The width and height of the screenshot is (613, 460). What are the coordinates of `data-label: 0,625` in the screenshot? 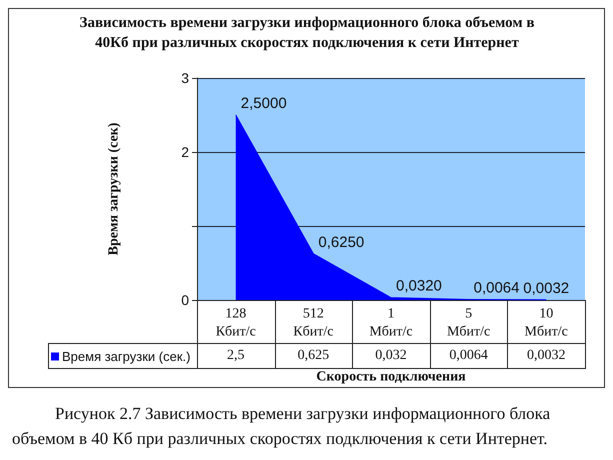 It's located at (313, 356).